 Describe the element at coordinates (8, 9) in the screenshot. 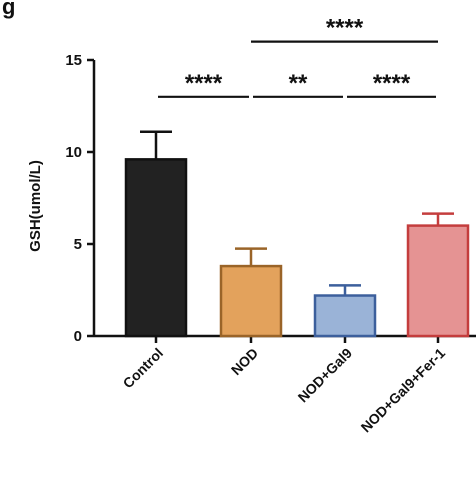

I see `panel-letter: g` at that location.